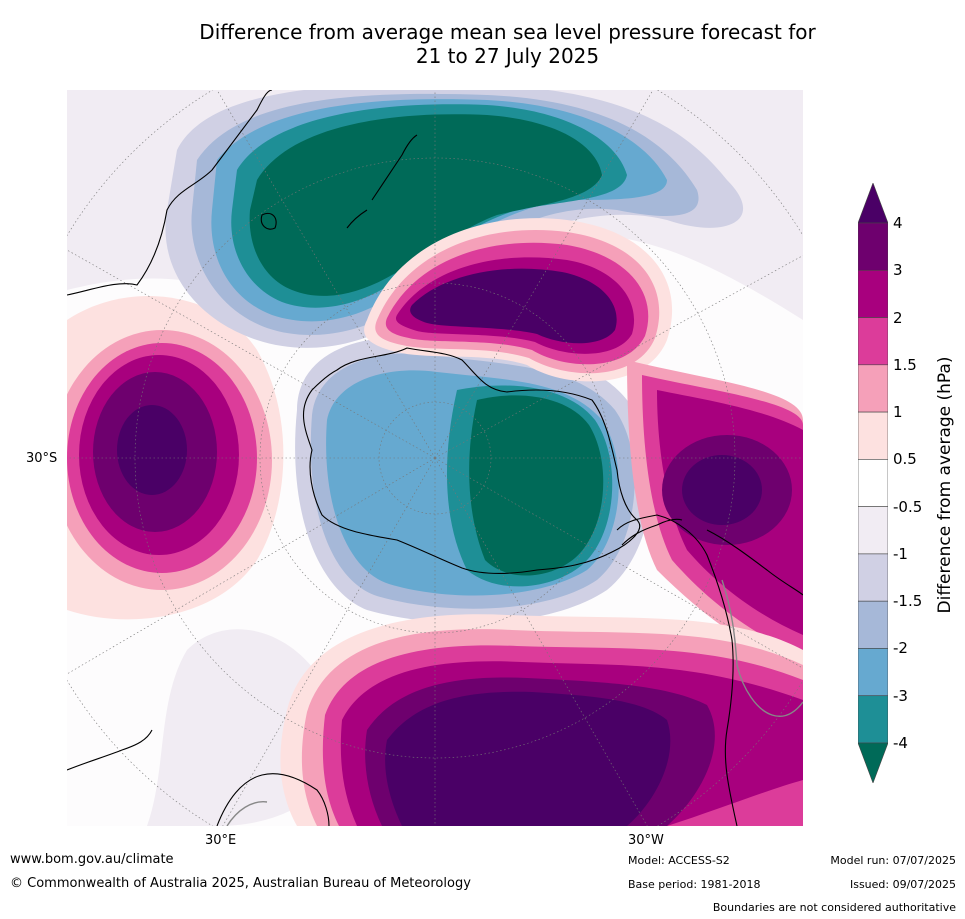 The width and height of the screenshot is (965, 919). I want to click on southern-high-anomaly, so click(541, 720).